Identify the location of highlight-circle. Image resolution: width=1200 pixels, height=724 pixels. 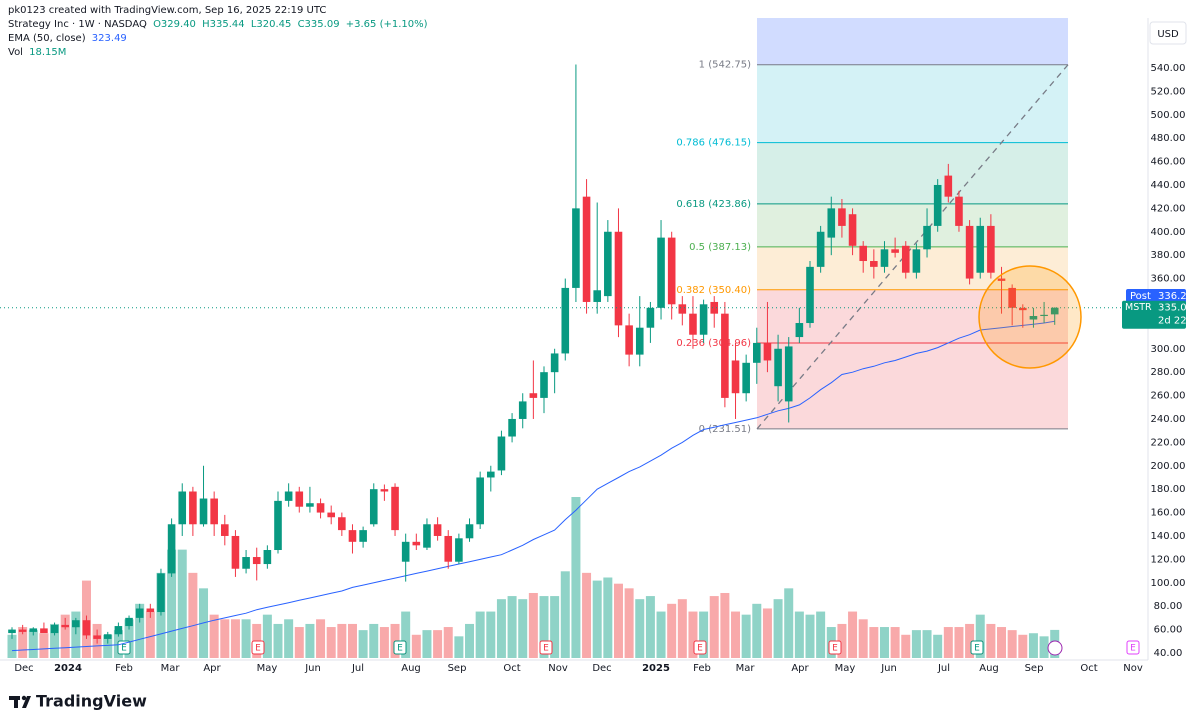
(1030, 317).